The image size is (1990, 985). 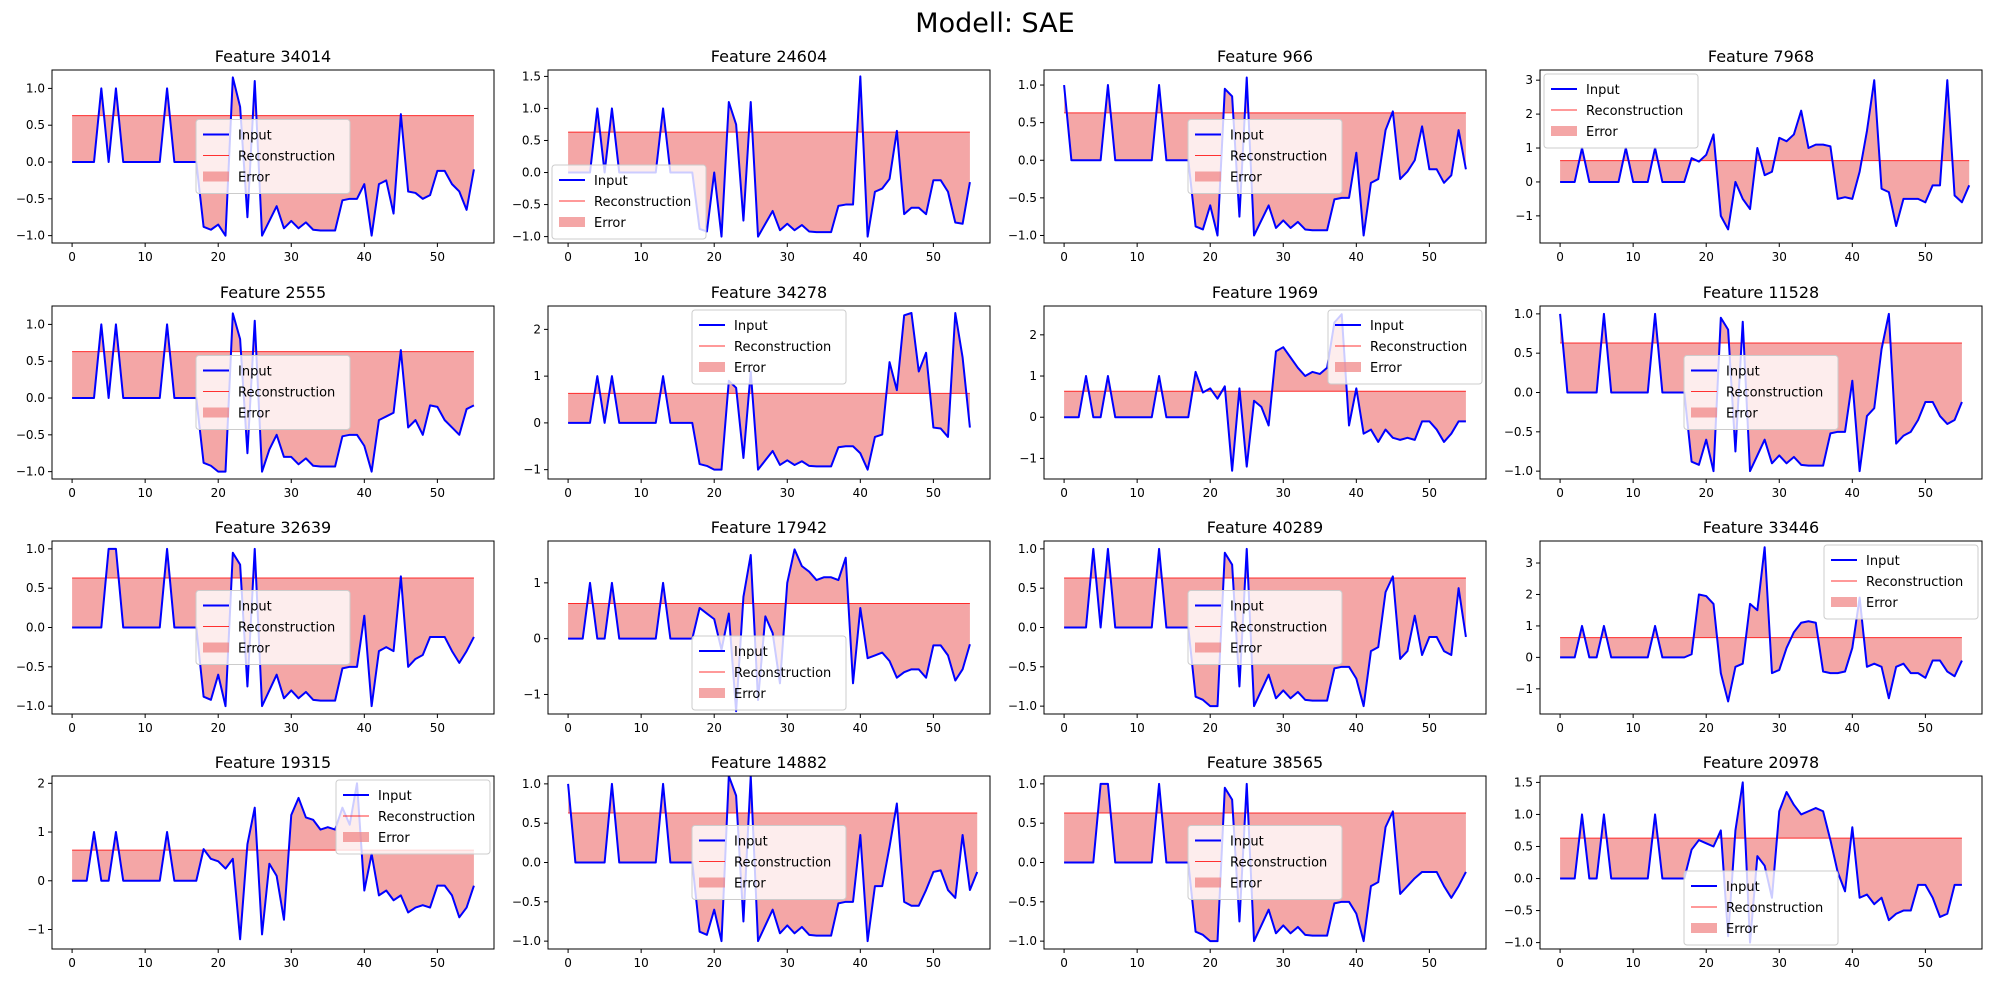 I want to click on subplot-title: Feature 33446, so click(x=1761, y=527).